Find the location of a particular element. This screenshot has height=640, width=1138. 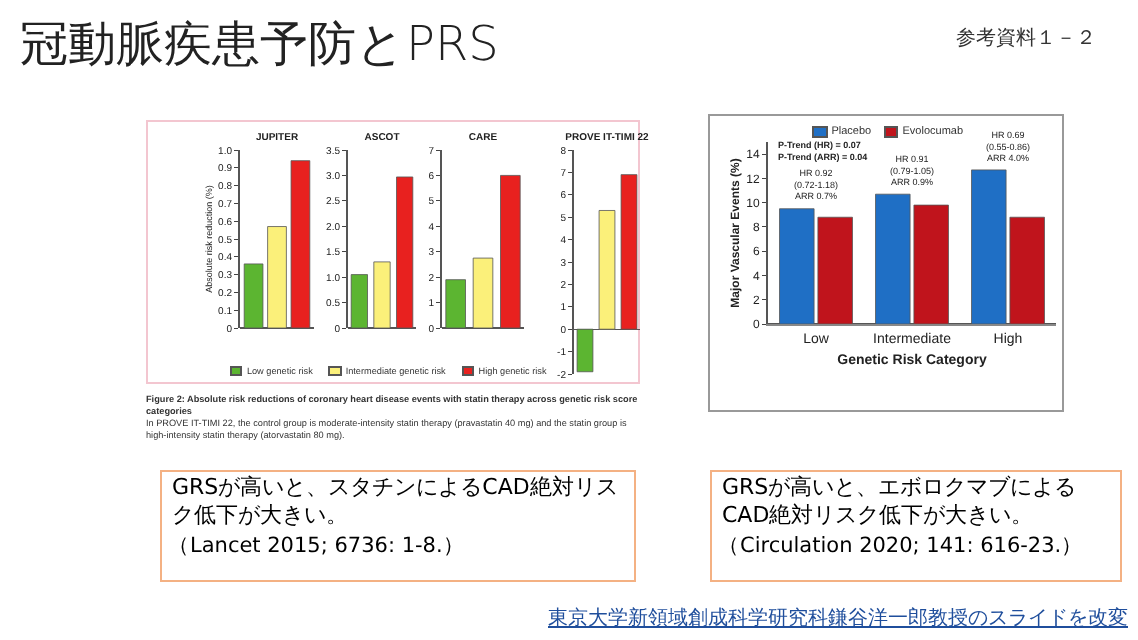

text: 東京大学新領域創成科学研究科鎌谷洋一郎教授のスライドを改変 is located at coordinates (838, 618).